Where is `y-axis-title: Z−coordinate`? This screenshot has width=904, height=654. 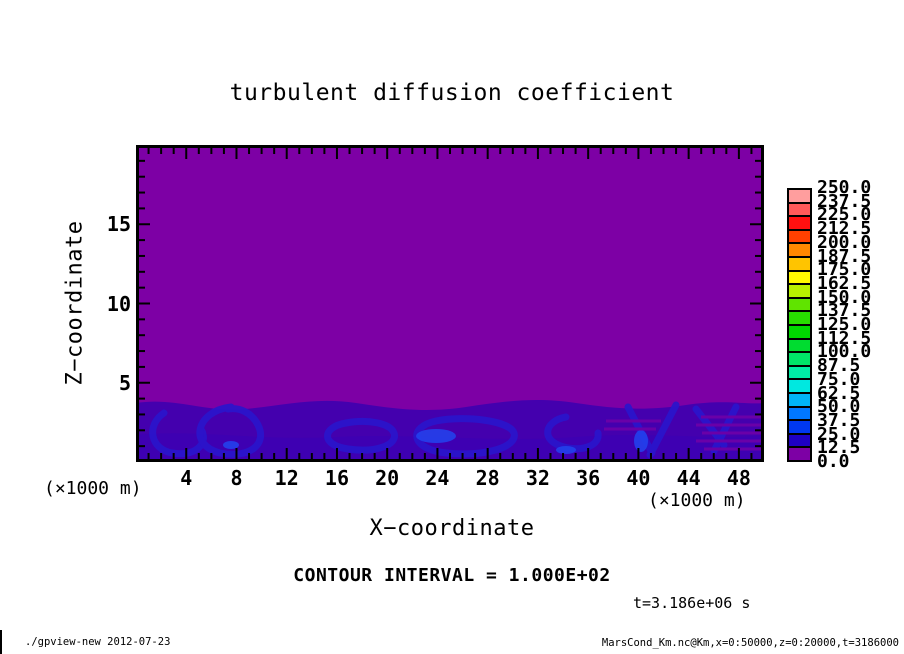 y-axis-title: Z−coordinate is located at coordinates (75, 303).